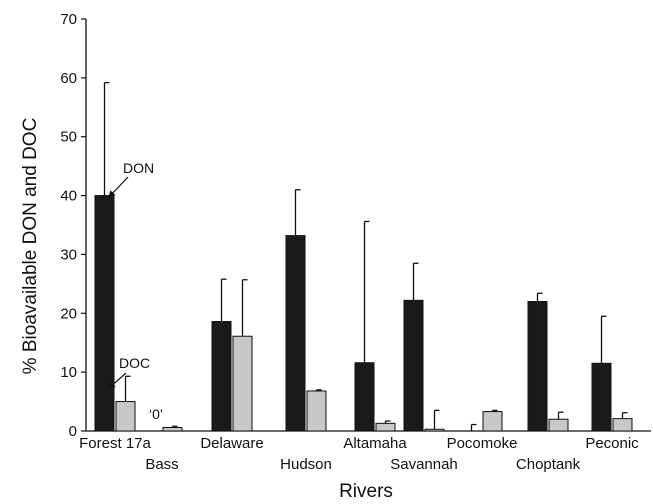  Describe the element at coordinates (68, 313) in the screenshot. I see `y-tick-label: 20` at that location.